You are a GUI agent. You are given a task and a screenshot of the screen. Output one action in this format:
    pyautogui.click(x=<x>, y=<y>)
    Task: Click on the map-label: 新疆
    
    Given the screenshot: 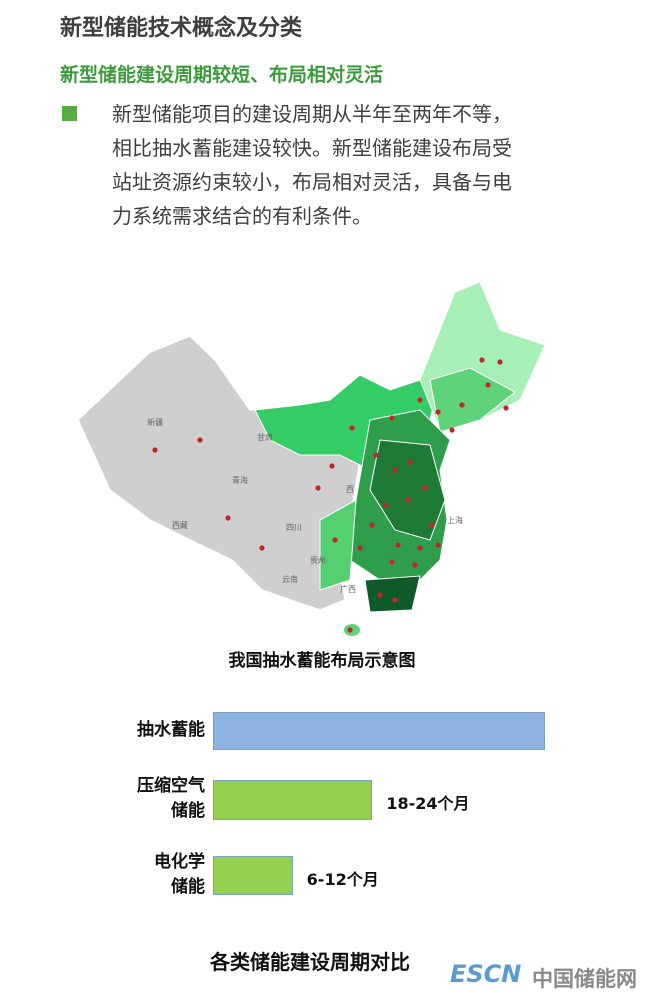 What is the action you would take?
    pyautogui.click(x=155, y=422)
    